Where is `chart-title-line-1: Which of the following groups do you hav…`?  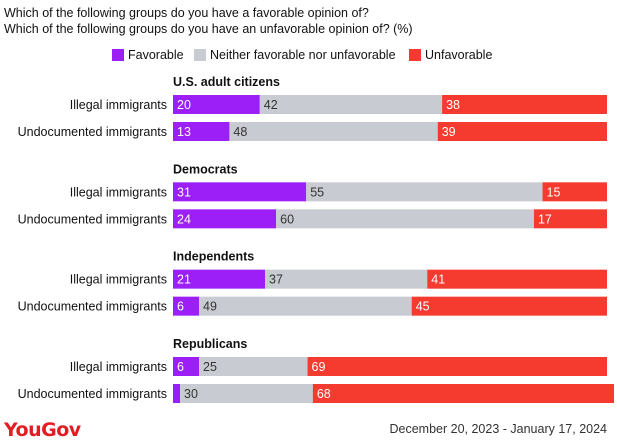 chart-title-line-1: Which of the following groups do you hav… is located at coordinates (186, 13).